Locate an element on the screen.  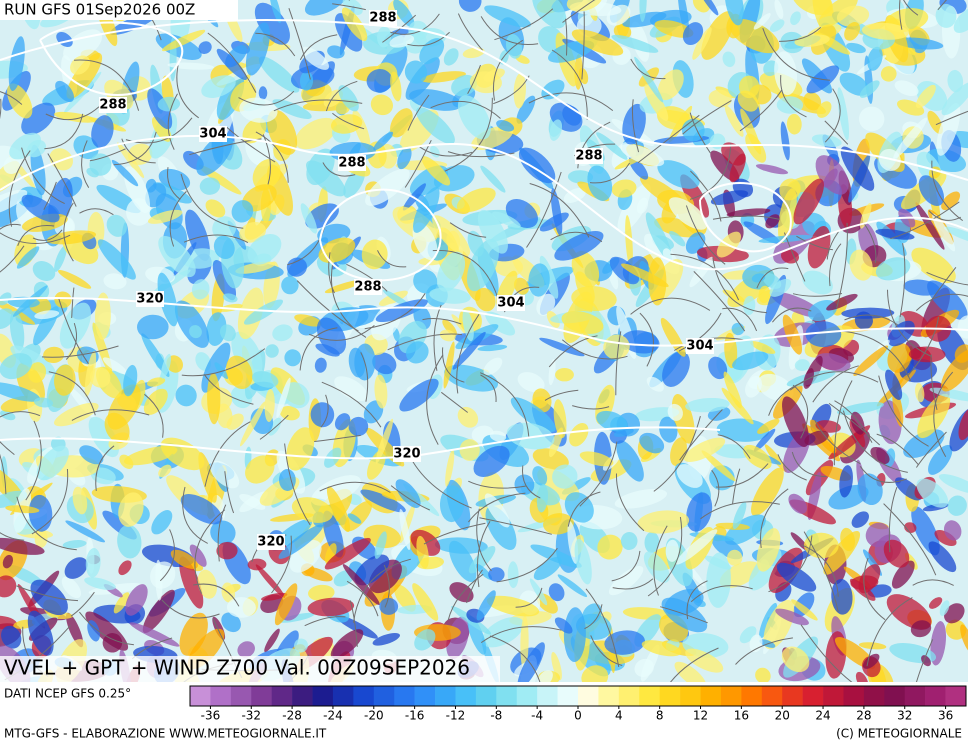
colorbar-tick-label: -16 is located at coordinates (415, 716).